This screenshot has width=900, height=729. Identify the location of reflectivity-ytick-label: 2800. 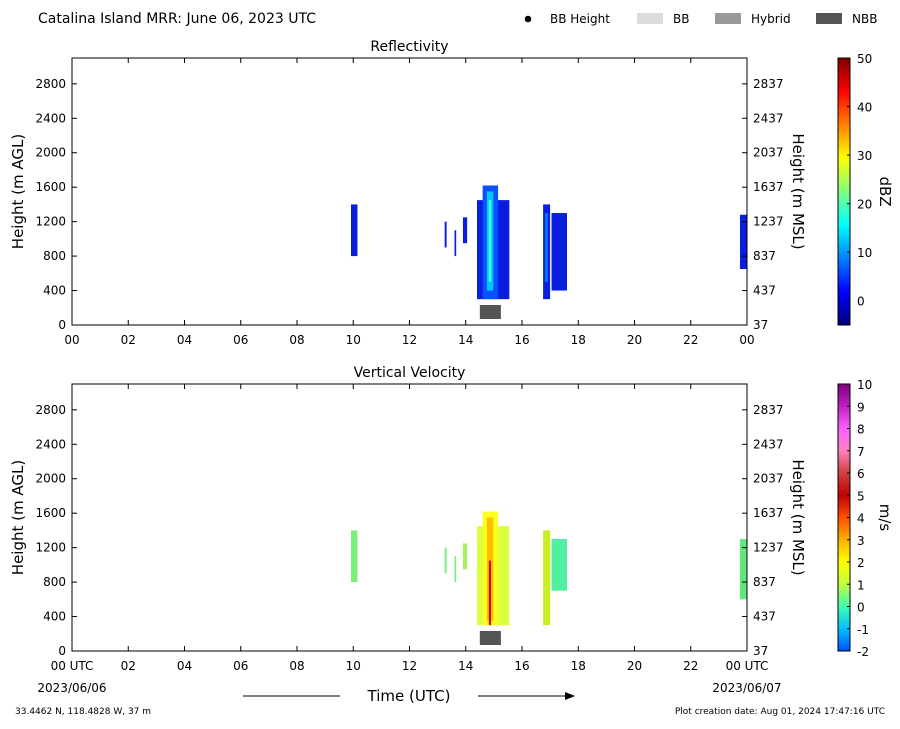
(50, 84).